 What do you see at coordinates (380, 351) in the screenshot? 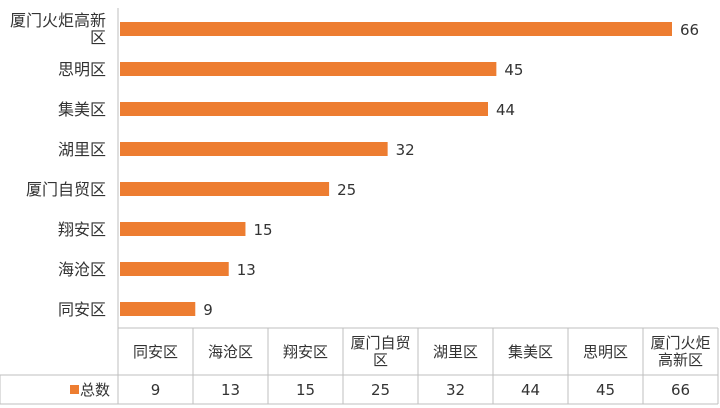
I see `table-header: 厦门自贸区` at bounding box center [380, 351].